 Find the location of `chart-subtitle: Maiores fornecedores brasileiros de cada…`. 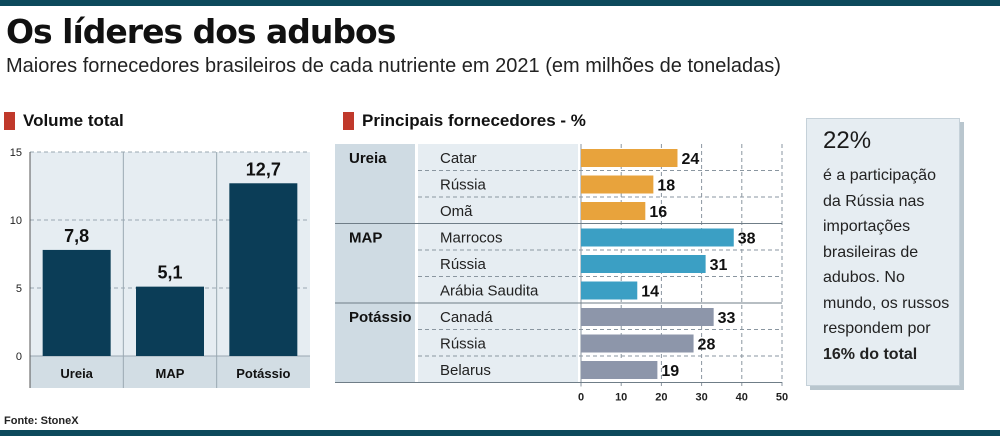

chart-subtitle: Maiores fornecedores brasileiros de cada… is located at coordinates (393, 66).